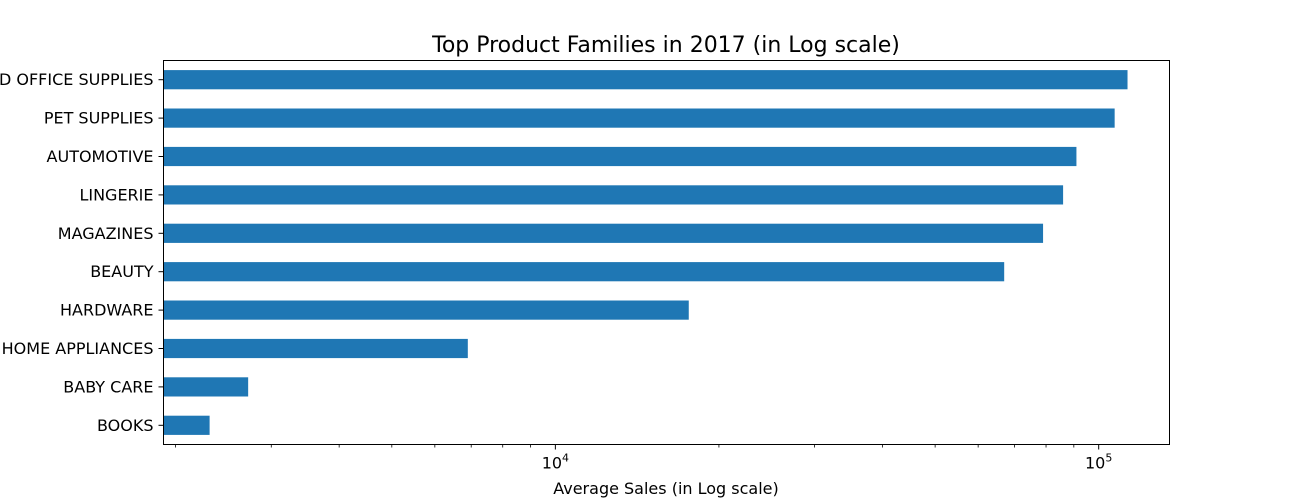  What do you see at coordinates (122, 271) in the screenshot?
I see `category-label: BEAUTY` at bounding box center [122, 271].